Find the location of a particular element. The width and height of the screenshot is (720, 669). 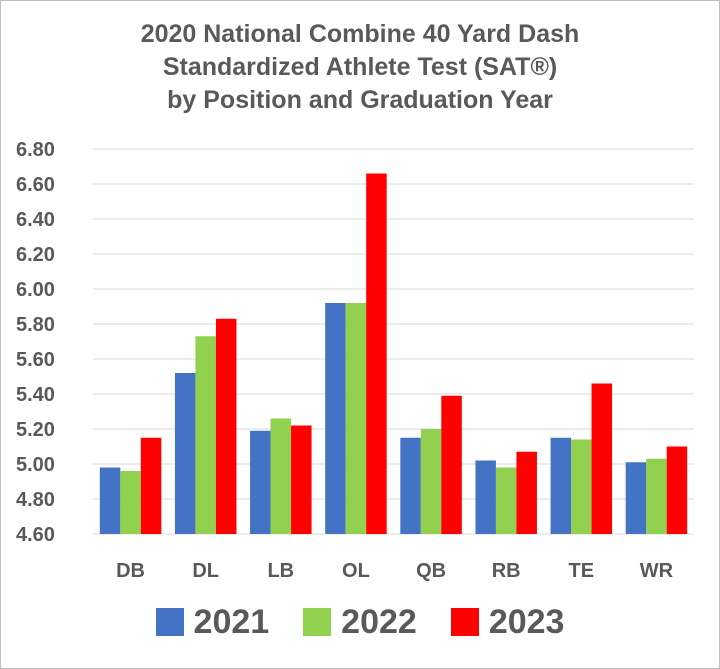

y-tick-label: 5.60 is located at coordinates (35, 360).